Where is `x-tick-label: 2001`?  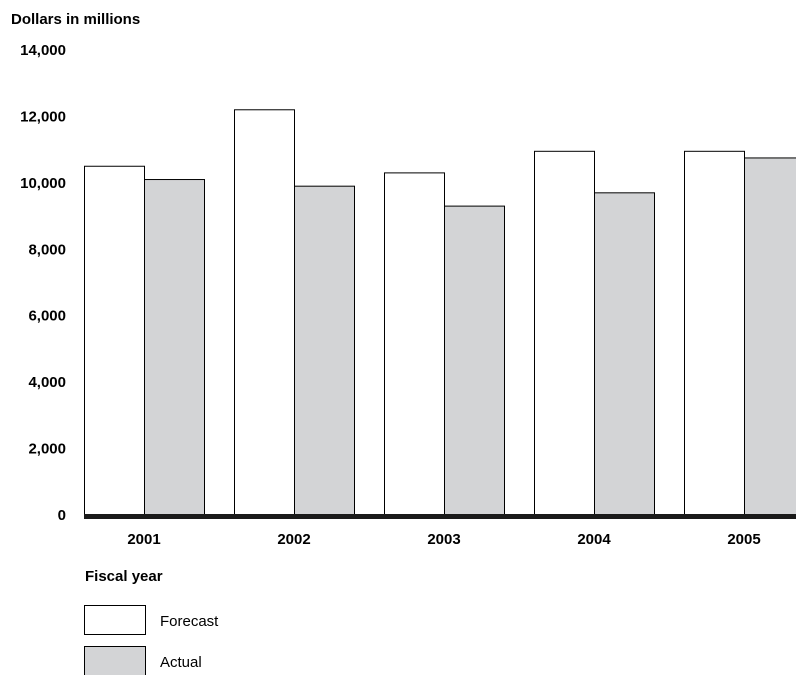 x-tick-label: 2001 is located at coordinates (143, 539).